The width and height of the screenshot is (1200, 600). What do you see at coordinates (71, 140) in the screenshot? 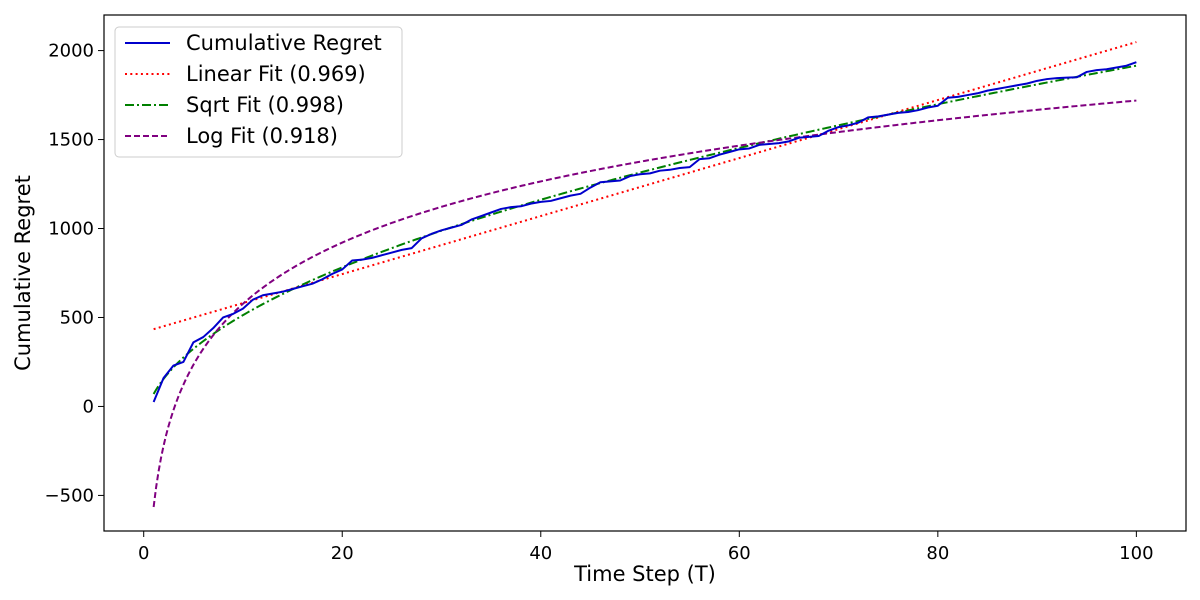
I see `y-tick-label: 1500` at bounding box center [71, 140].